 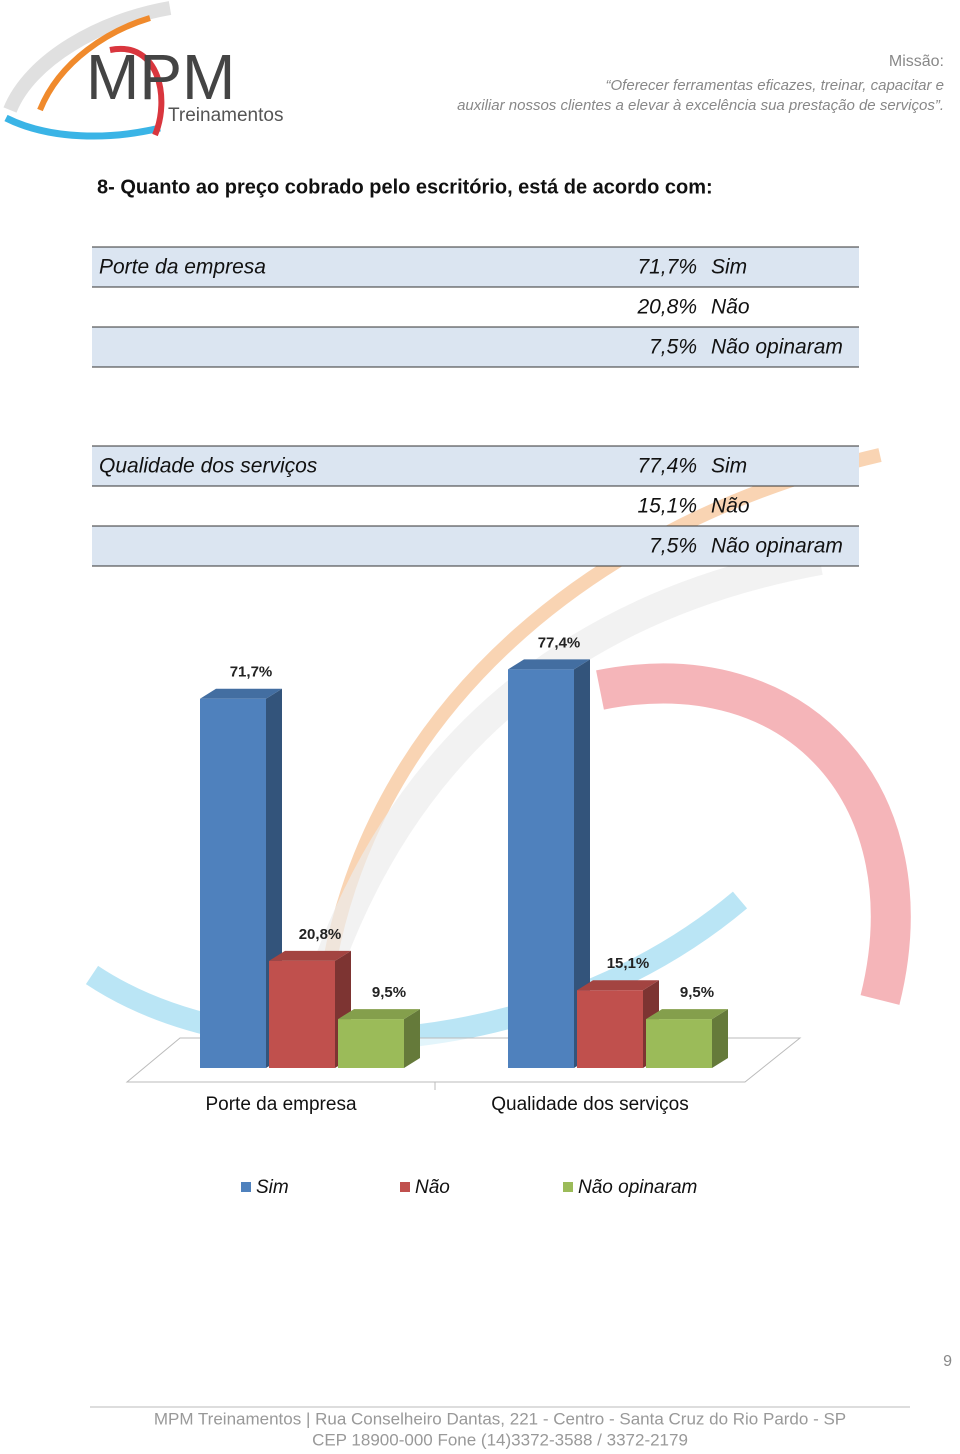 What do you see at coordinates (667, 506) in the screenshot?
I see `table-percent: 15,1%` at bounding box center [667, 506].